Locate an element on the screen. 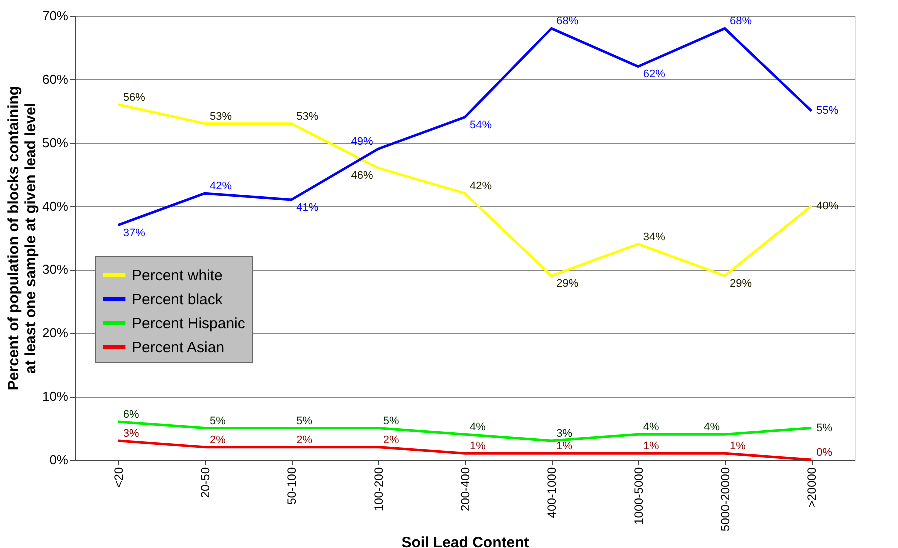 This screenshot has width=898, height=548. data-label: 62% is located at coordinates (654, 74).